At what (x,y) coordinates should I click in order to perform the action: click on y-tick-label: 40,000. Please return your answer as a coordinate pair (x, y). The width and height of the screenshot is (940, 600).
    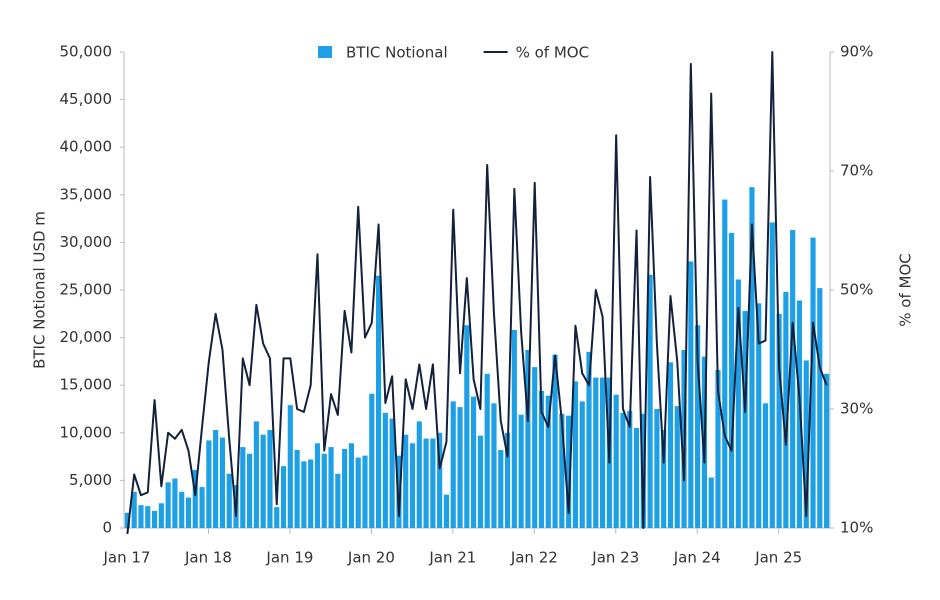
    Looking at the image, I should click on (86, 147).